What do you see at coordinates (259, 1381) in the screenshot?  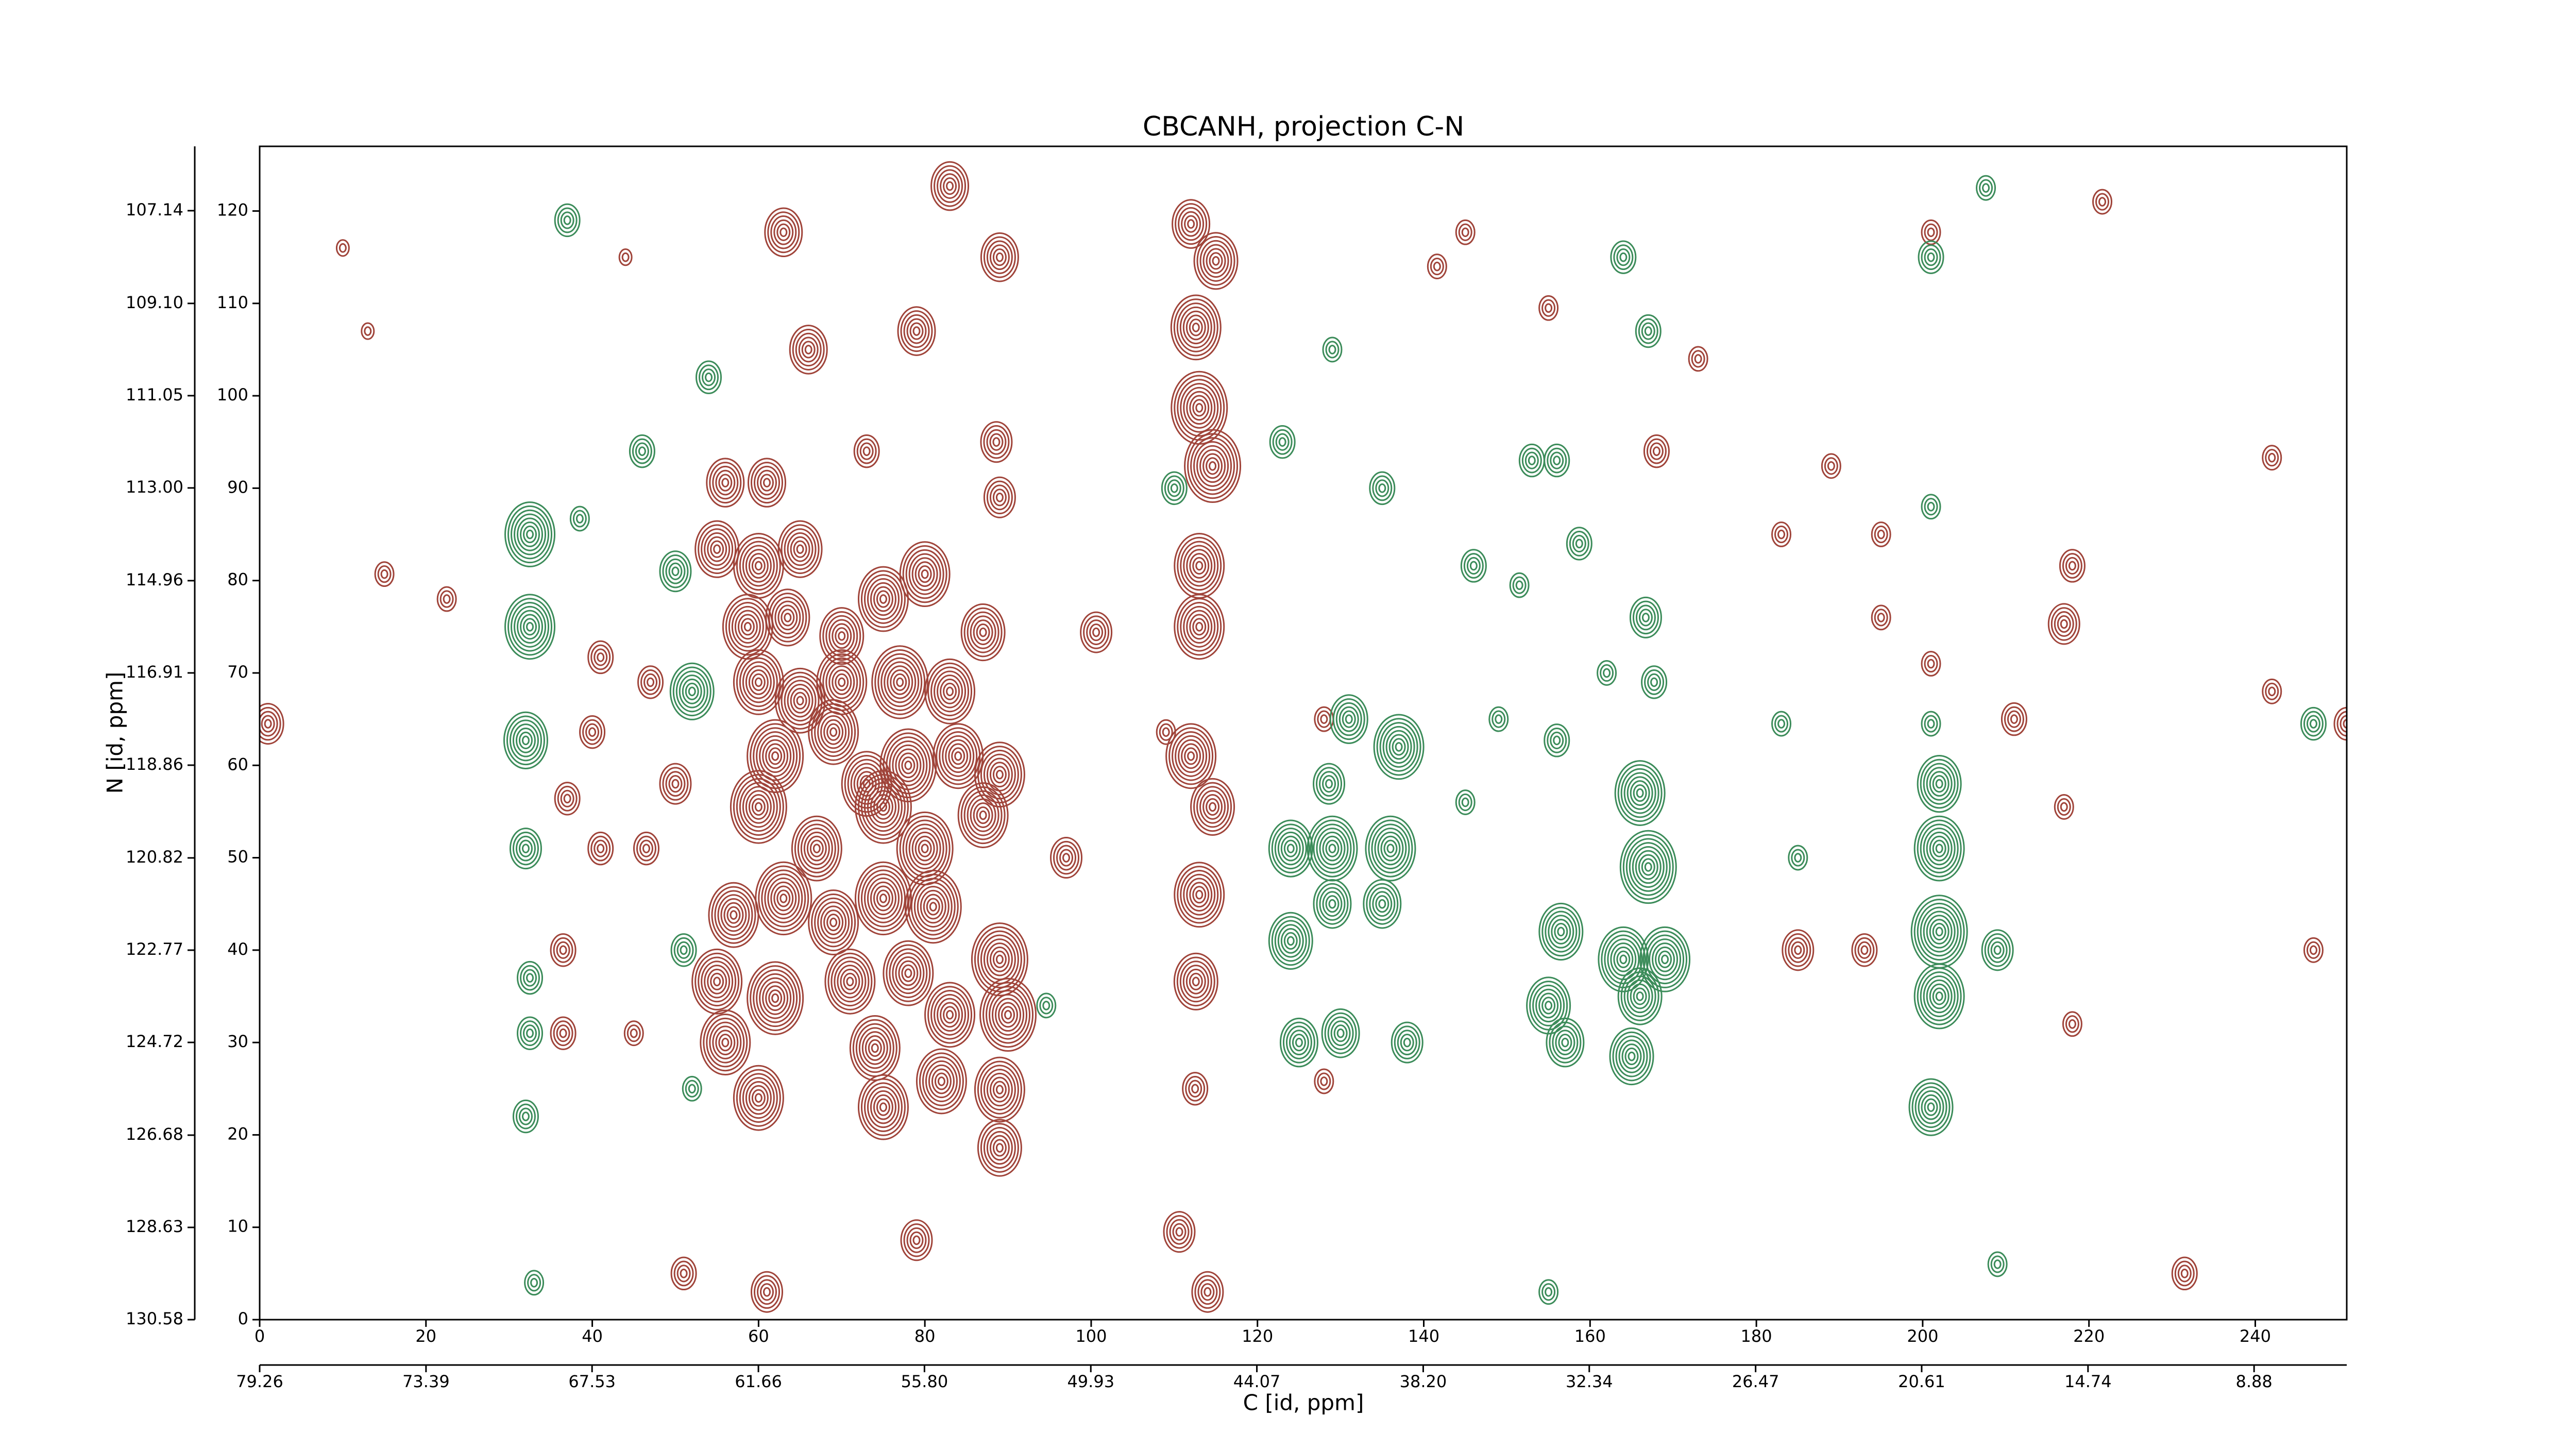 I see `x2-tick-label: 79.26` at bounding box center [259, 1381].